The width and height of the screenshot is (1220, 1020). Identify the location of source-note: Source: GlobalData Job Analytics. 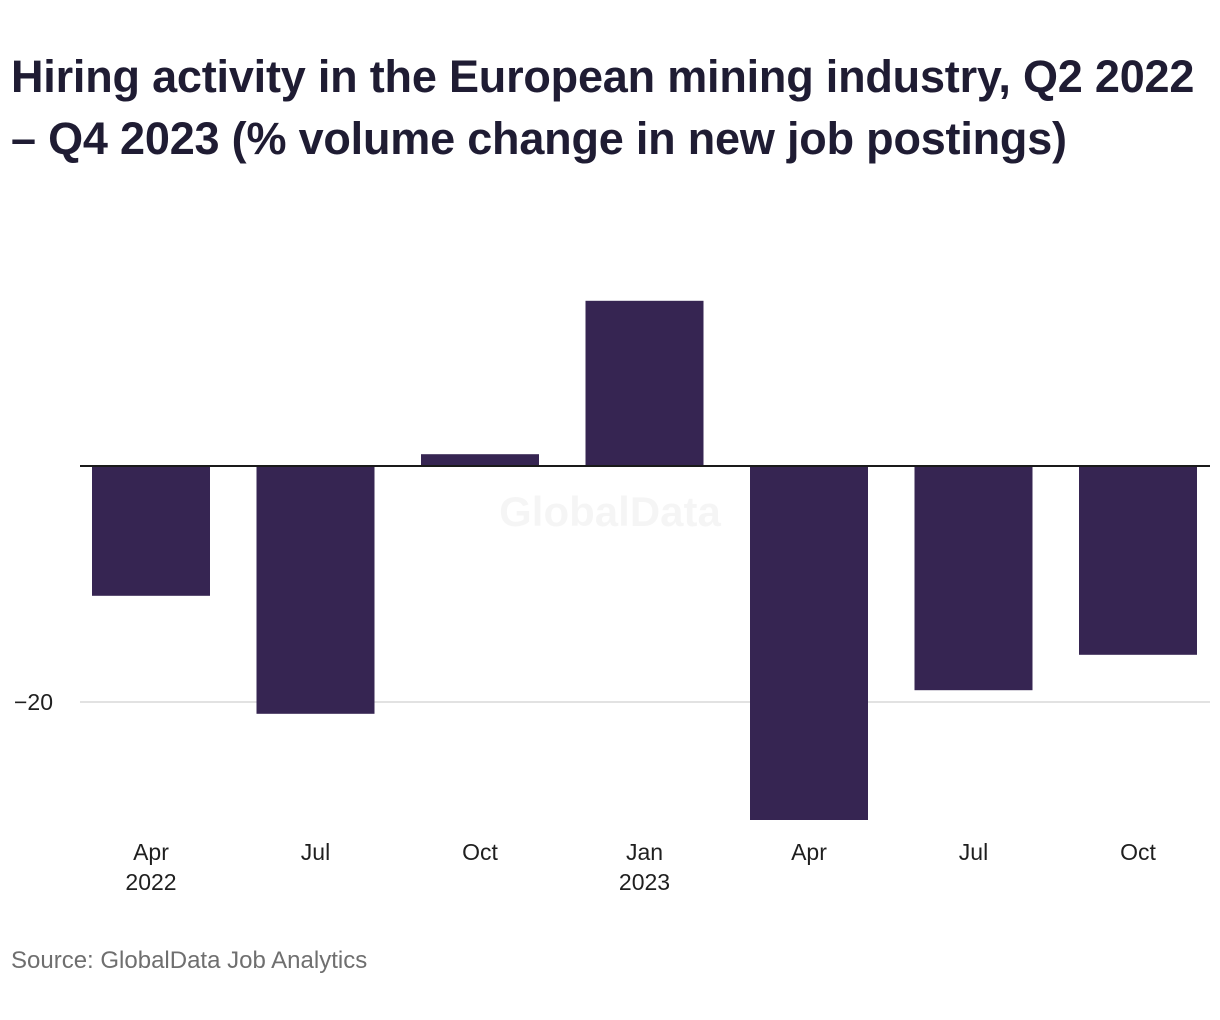
(189, 960).